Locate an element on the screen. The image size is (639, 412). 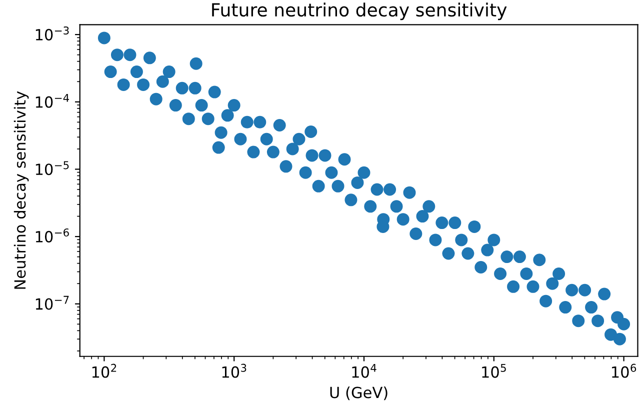
y-tick-label: 10$^{−5}$ is located at coordinates (52, 168).